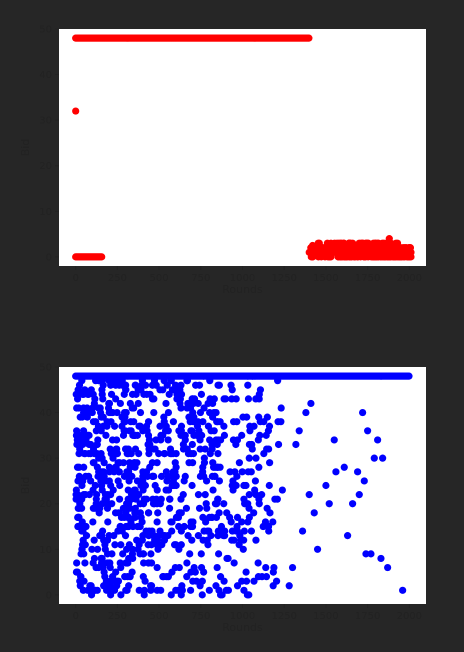 The width and height of the screenshot is (464, 652). I want to click on x-axis-label: Rounds, so click(242, 289).